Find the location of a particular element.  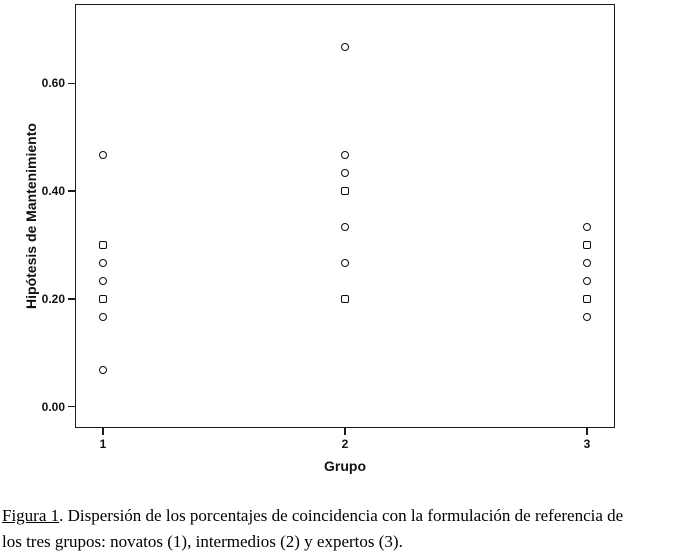

x-axis-tick-label: 3 is located at coordinates (587, 444).